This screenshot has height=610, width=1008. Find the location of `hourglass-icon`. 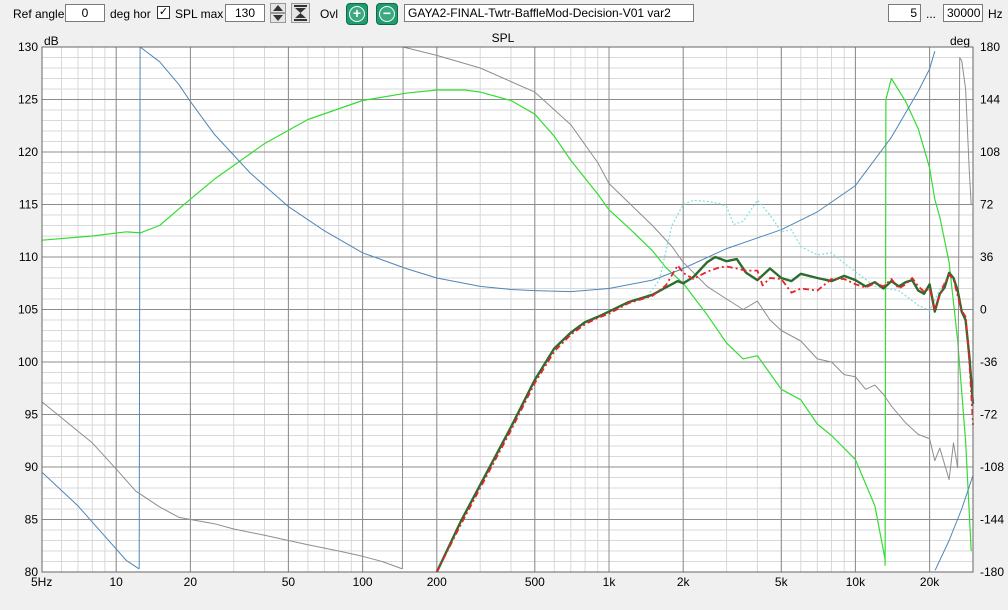

hourglass-icon is located at coordinates (300, 13).